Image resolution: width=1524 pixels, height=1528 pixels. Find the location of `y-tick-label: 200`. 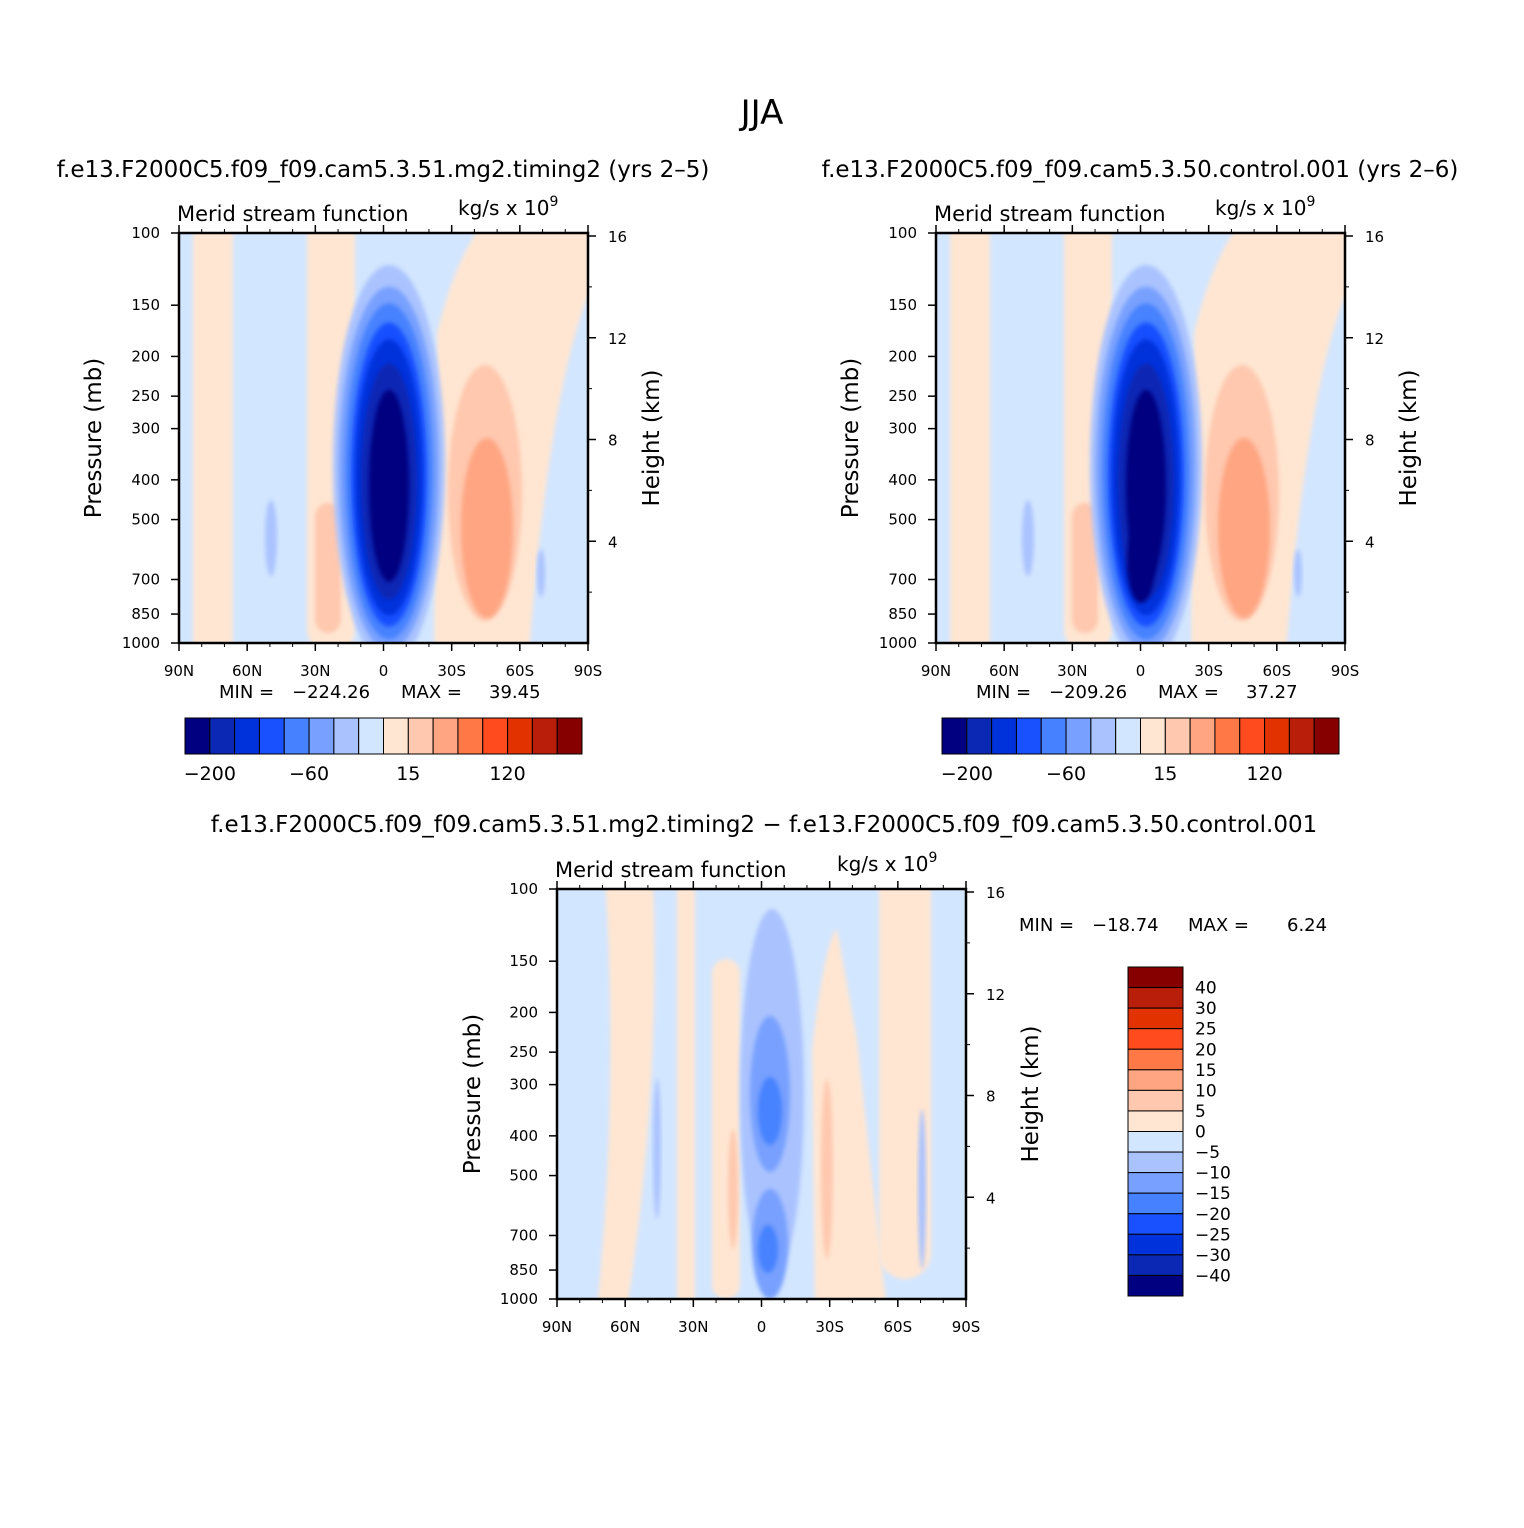

y-tick-label: 200 is located at coordinates (523, 1012).